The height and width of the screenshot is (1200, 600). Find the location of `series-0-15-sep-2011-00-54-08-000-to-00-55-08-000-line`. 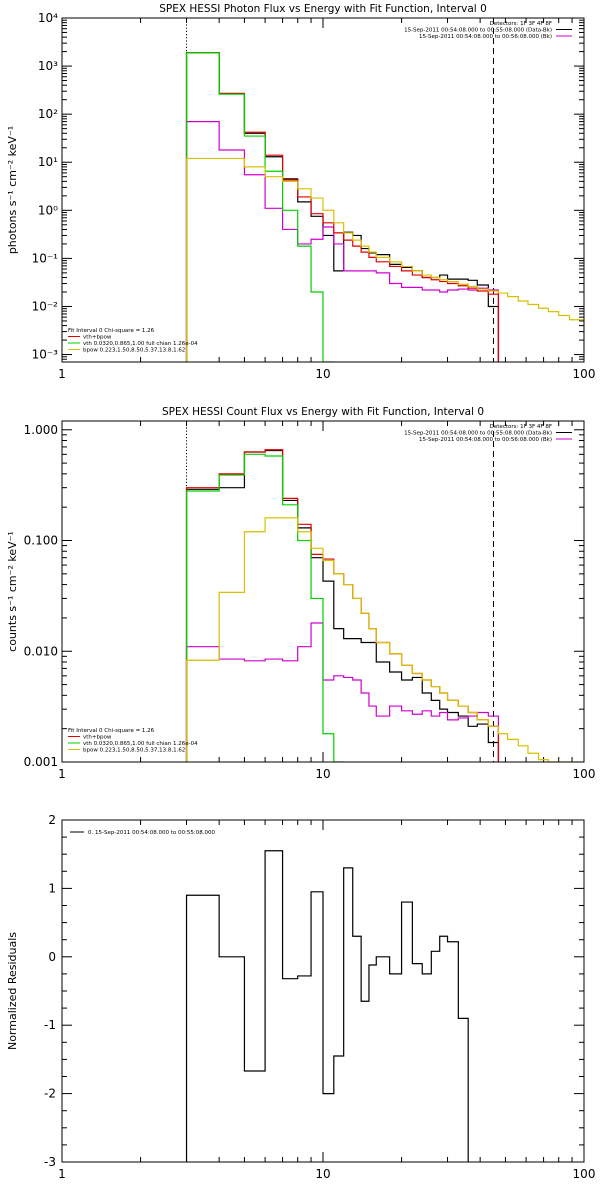

series-0-15-sep-2011-00-54-08-000-to-00-55-08-000-line is located at coordinates (327, 1006).